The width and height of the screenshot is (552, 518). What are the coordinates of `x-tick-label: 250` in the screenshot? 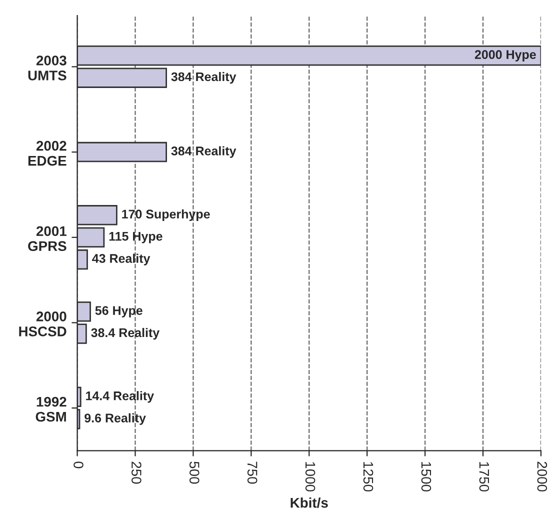 It's located at (137, 473).